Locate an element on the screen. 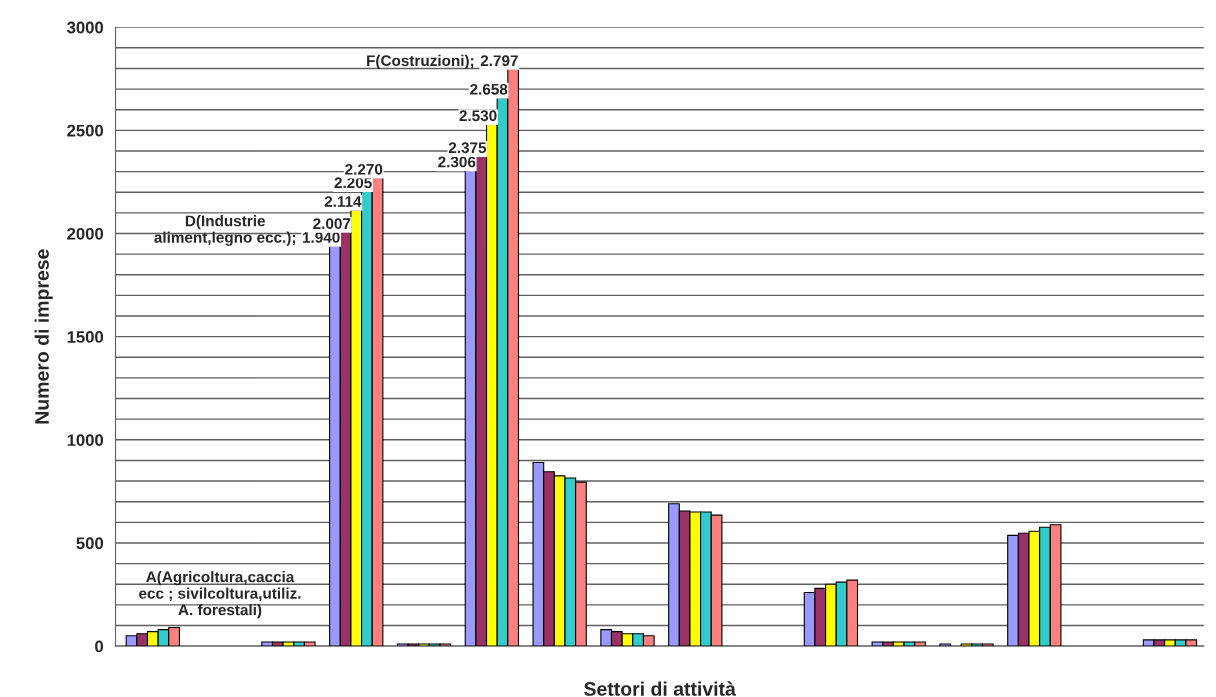 This screenshot has height=697, width=1216. y-tick-label: 1000 is located at coordinates (85, 440).